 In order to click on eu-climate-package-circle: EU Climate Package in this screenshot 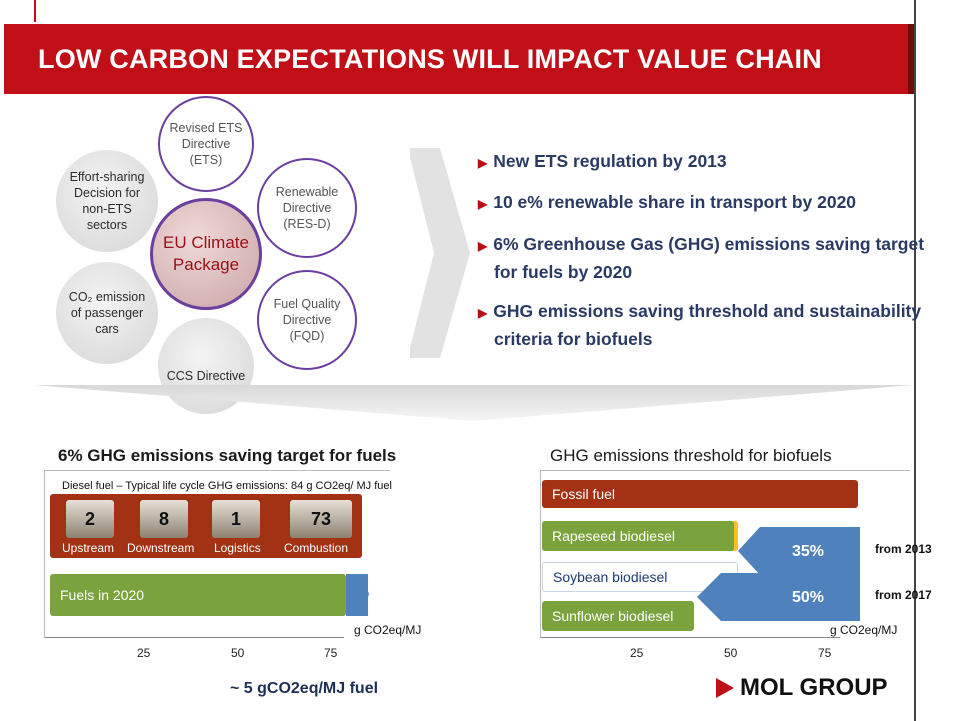, I will do `click(206, 254)`.